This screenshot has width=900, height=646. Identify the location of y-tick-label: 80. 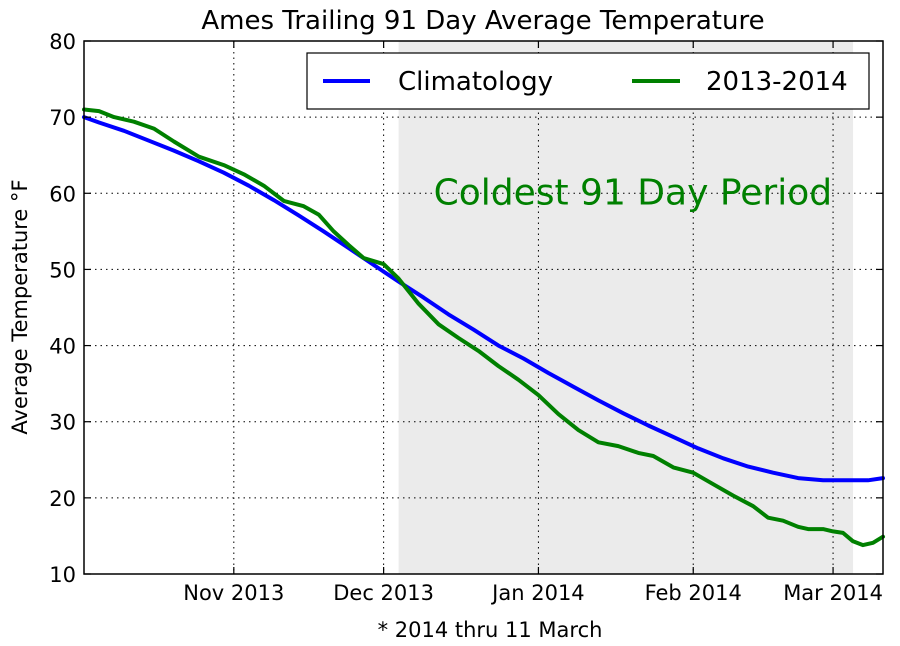
(62, 42).